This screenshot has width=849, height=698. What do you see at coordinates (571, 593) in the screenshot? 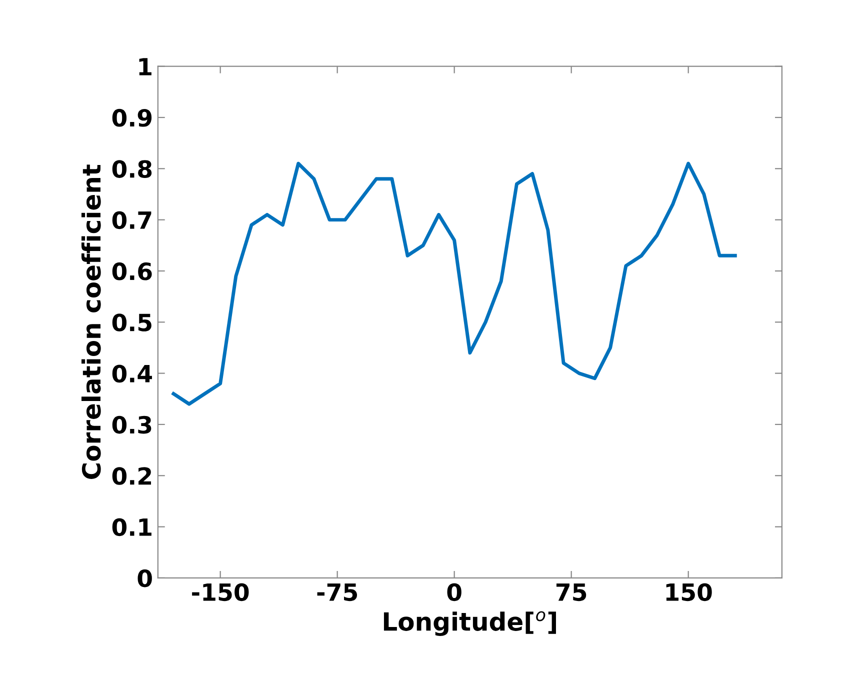
I see `x-tick-label: 75` at bounding box center [571, 593].